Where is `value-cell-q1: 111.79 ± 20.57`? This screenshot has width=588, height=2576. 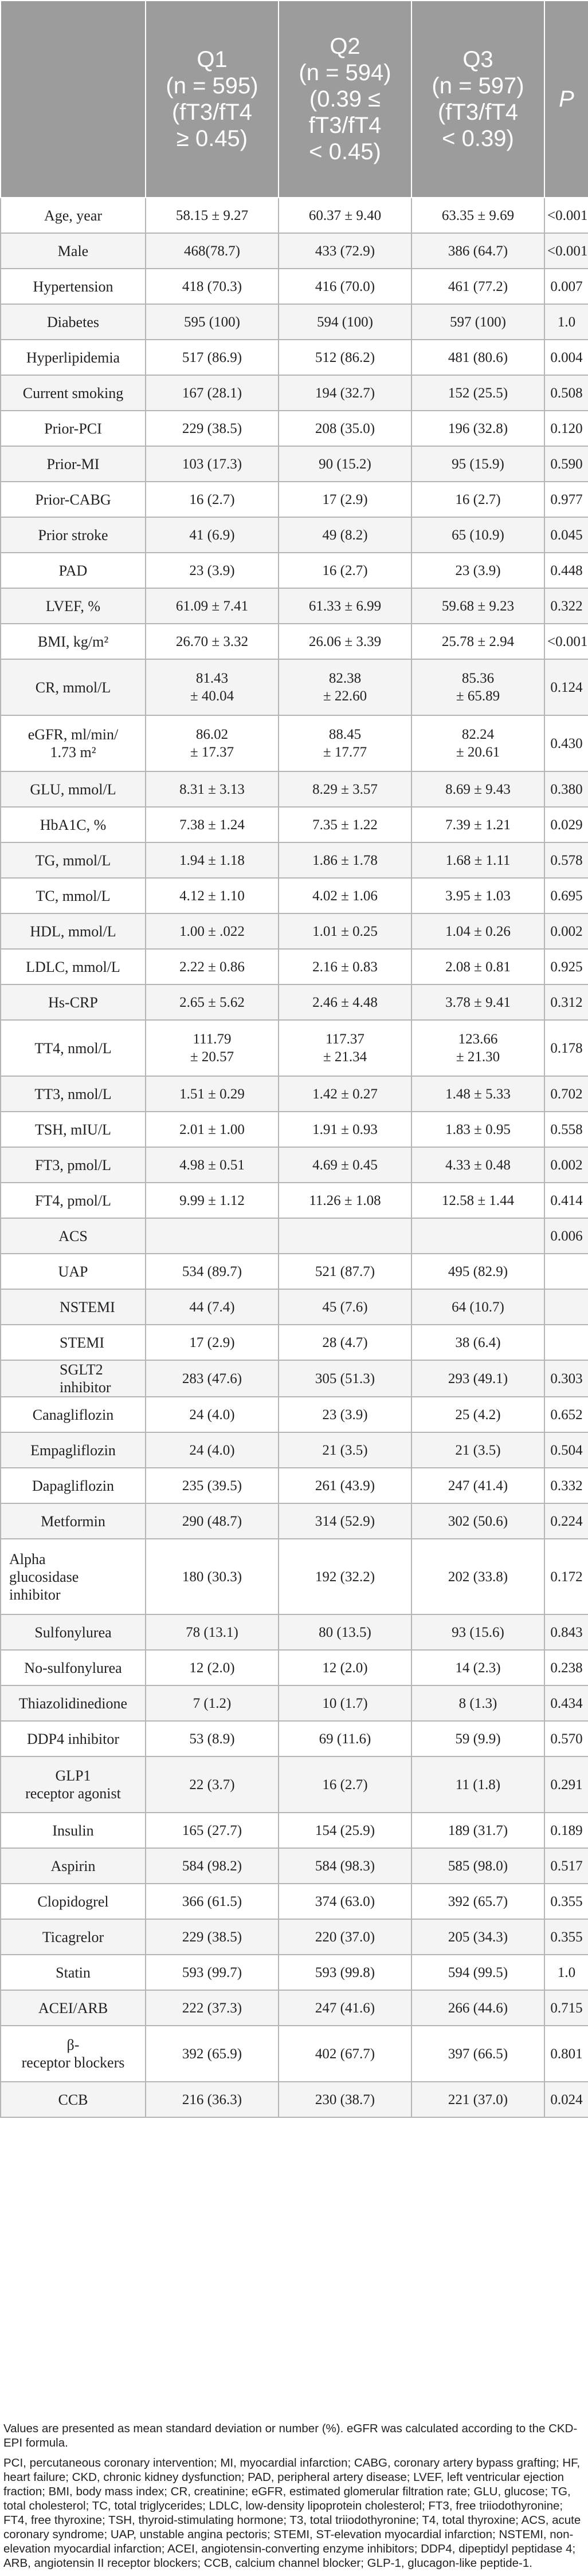
value-cell-q1: 111.79 ± 20.57 is located at coordinates (212, 1048).